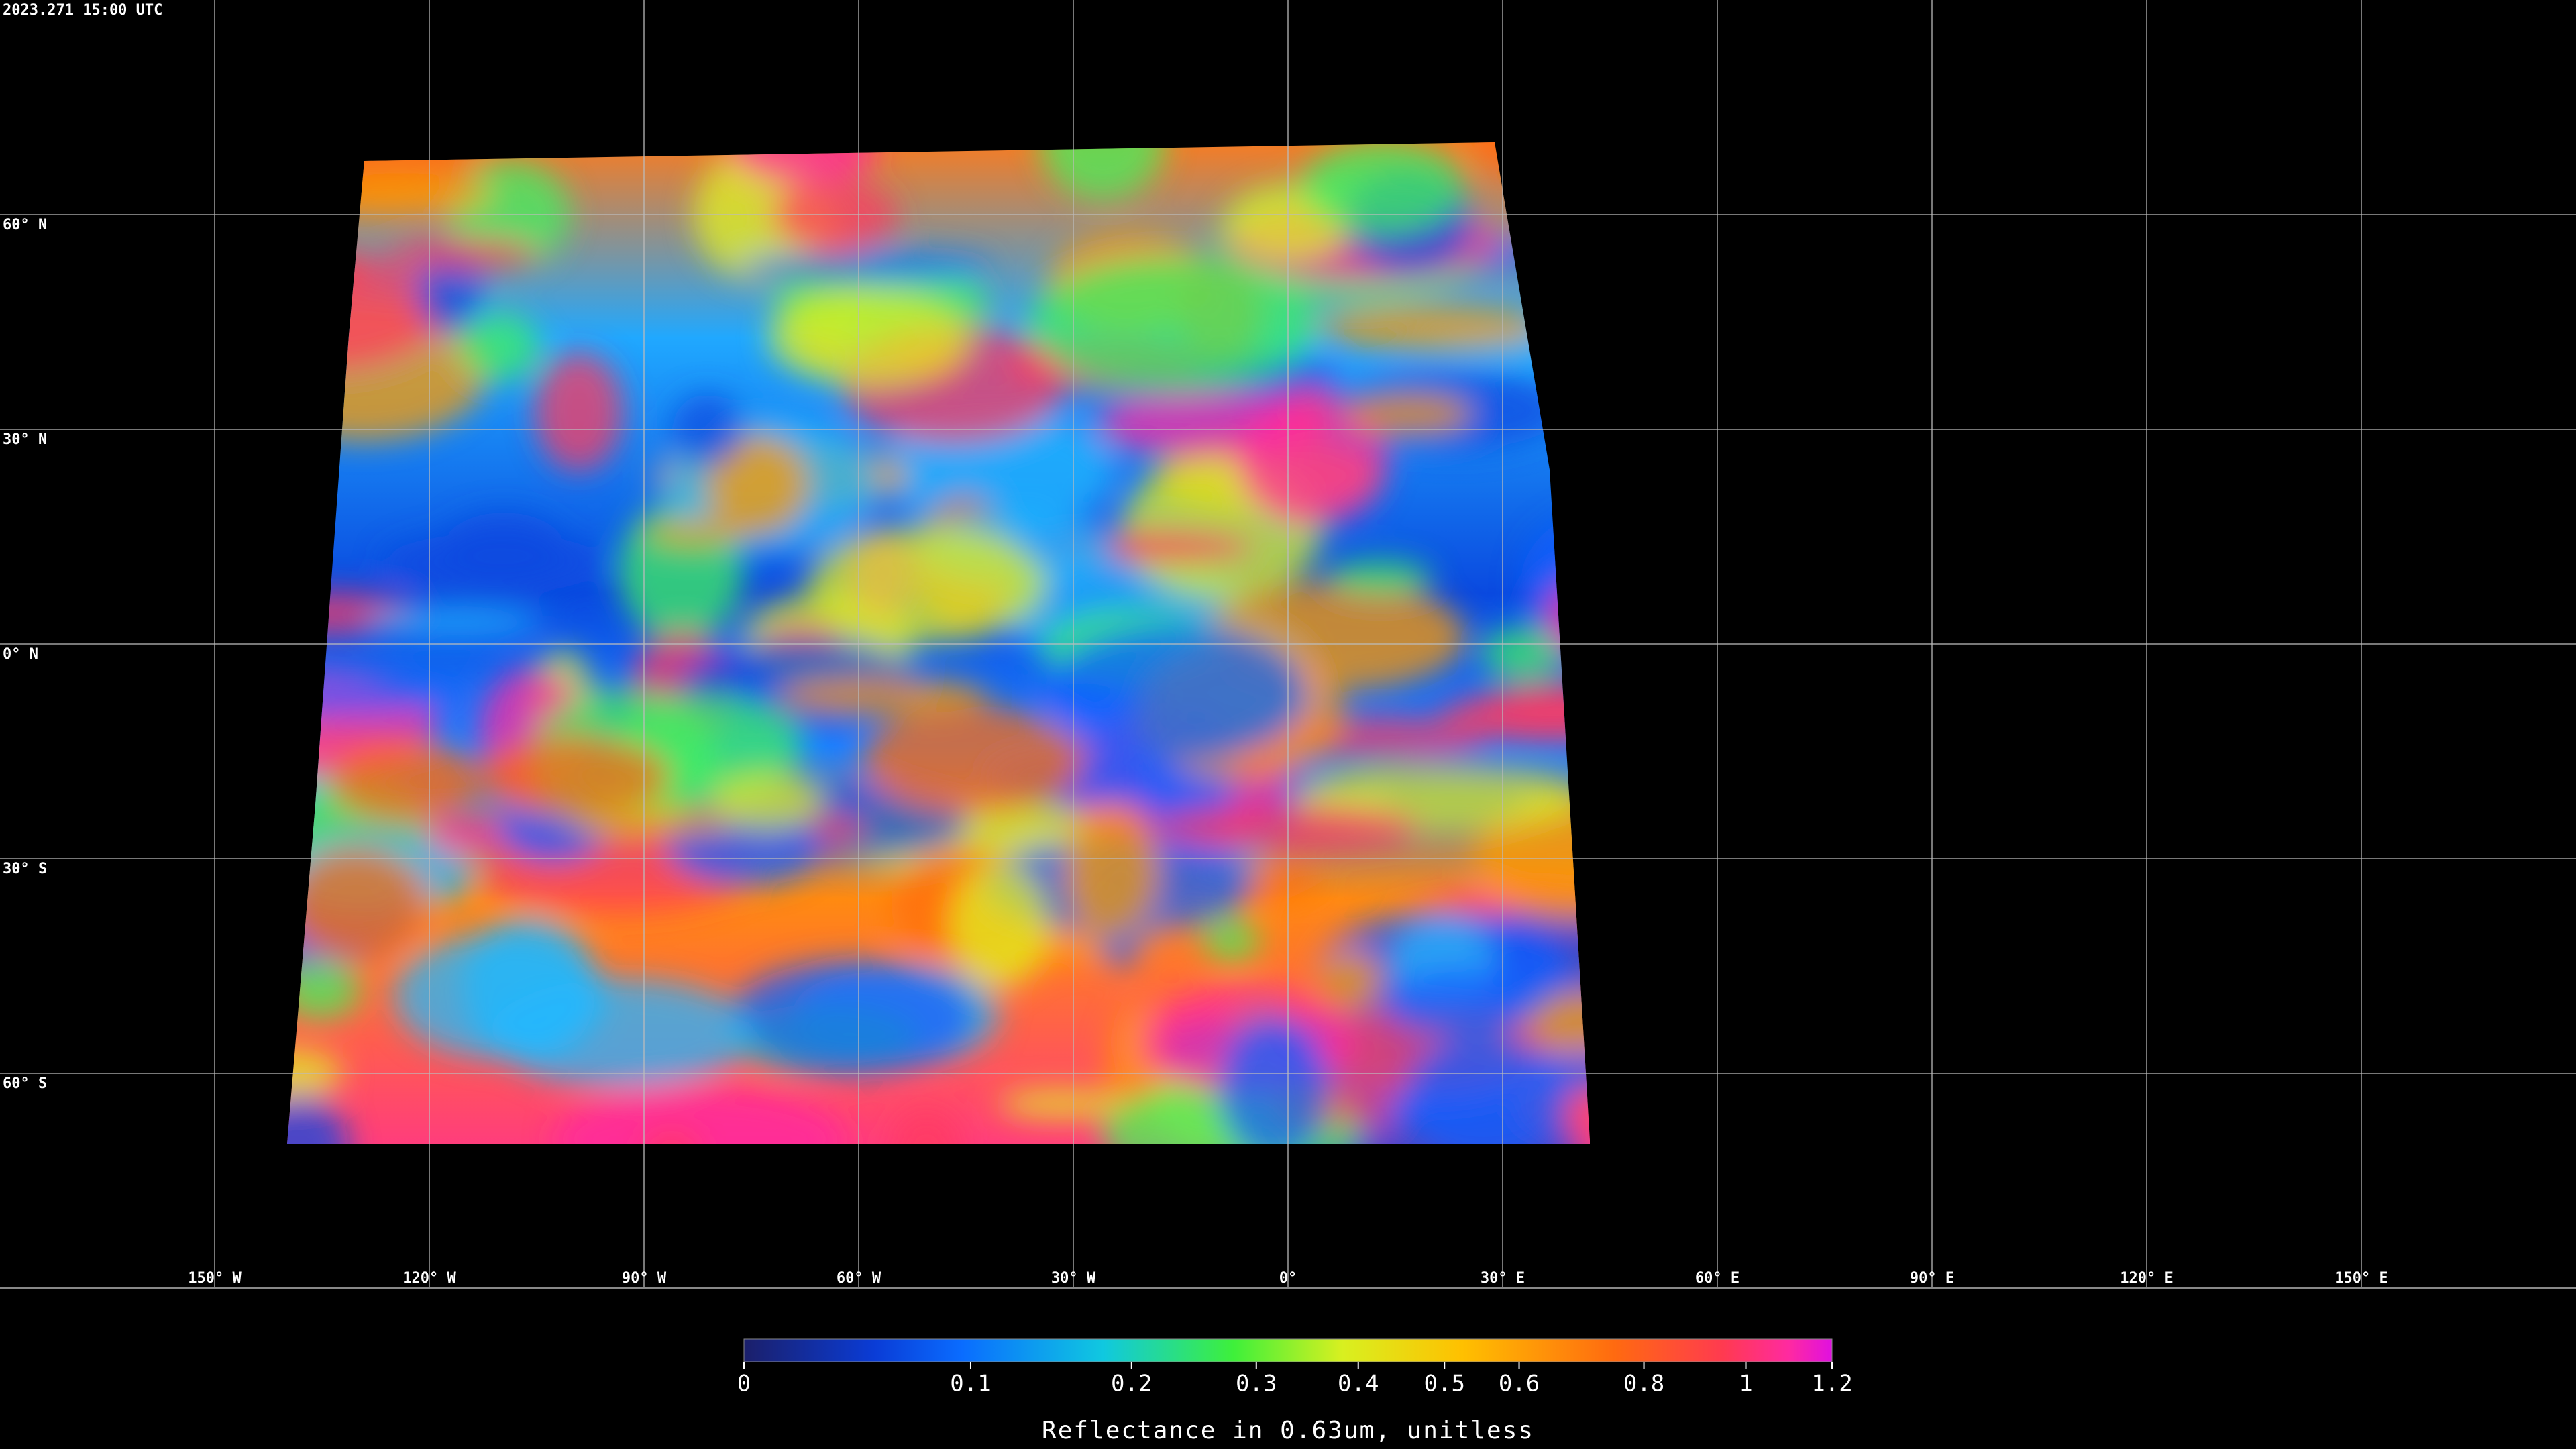 The width and height of the screenshot is (2576, 1449). What do you see at coordinates (25, 1083) in the screenshot?
I see `latitude-label: 60° S` at bounding box center [25, 1083].